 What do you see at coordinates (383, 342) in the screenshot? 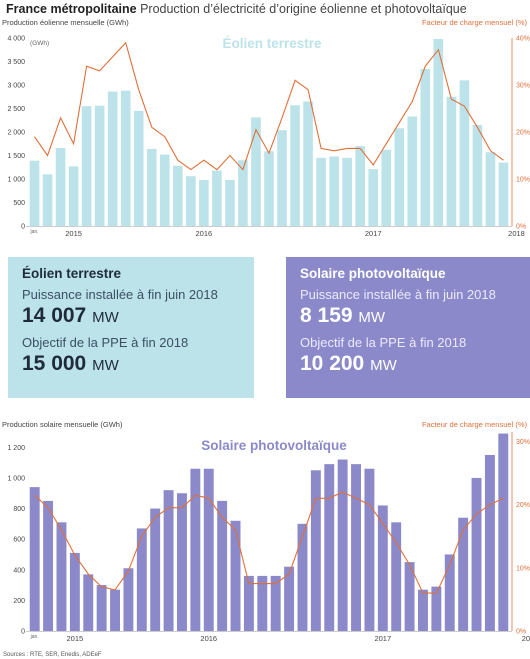
I see `solar-target-label: Objectif de la PPE à fin 2018` at bounding box center [383, 342].